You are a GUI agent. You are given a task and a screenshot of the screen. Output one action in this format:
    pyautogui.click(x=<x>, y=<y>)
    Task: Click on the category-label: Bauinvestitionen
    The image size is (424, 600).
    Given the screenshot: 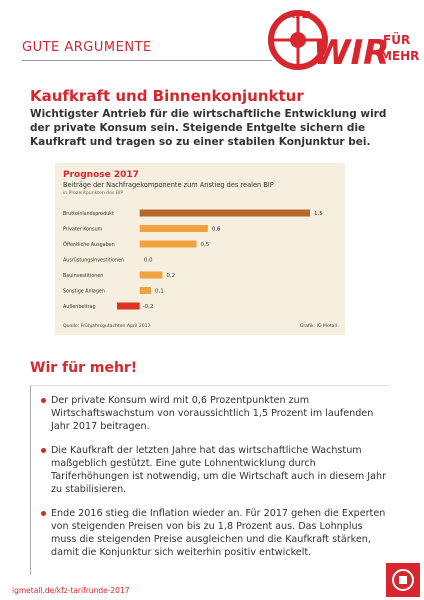 What is the action you would take?
    pyautogui.click(x=83, y=276)
    